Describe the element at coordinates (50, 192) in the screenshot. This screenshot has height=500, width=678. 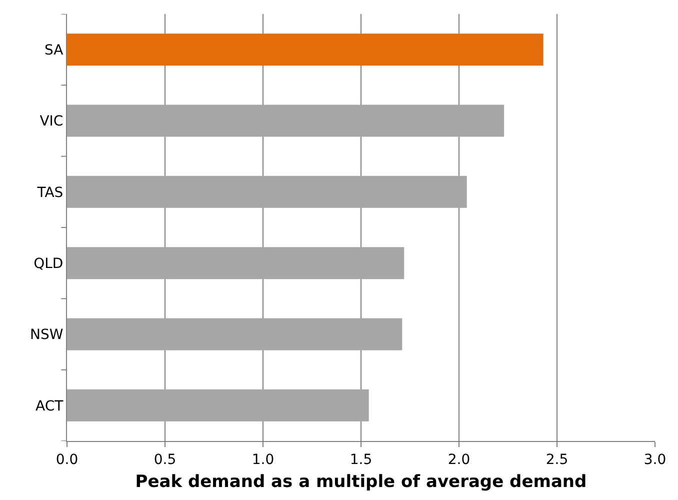
I see `y-tick-label: TAS` at that location.